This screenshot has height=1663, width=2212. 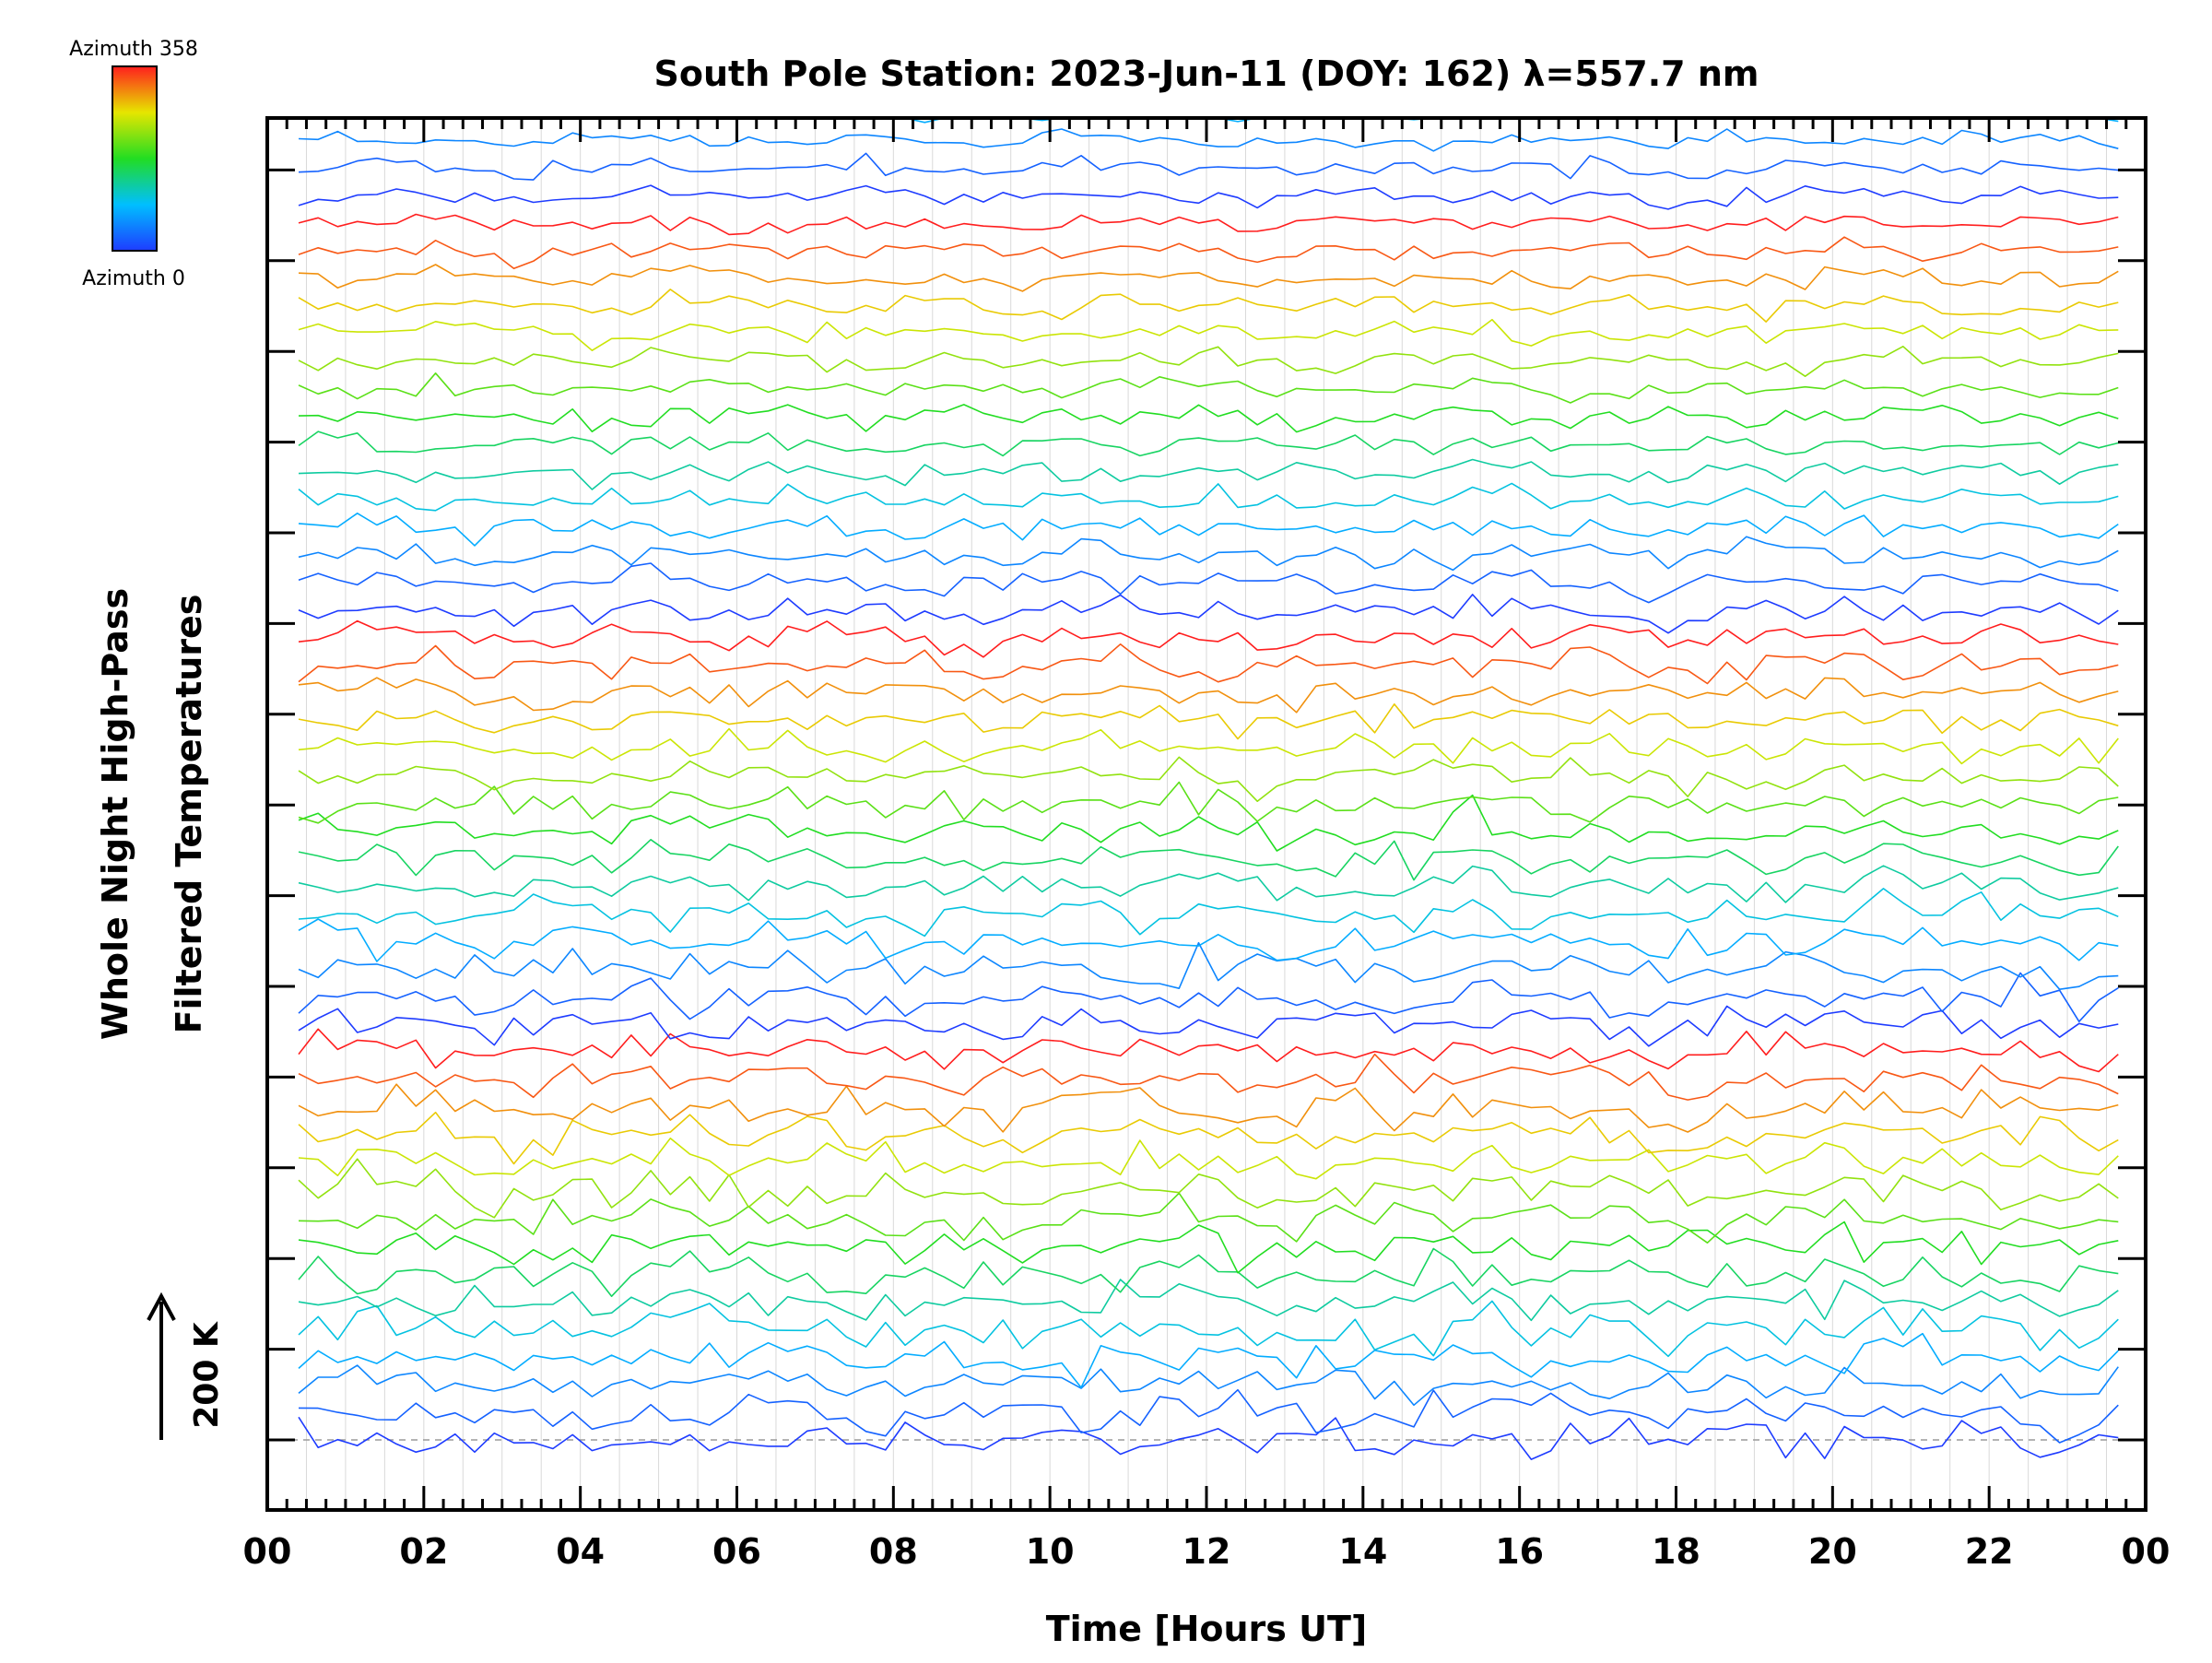 What do you see at coordinates (1362, 1551) in the screenshot?
I see `x-tick-label: 14` at bounding box center [1362, 1551].